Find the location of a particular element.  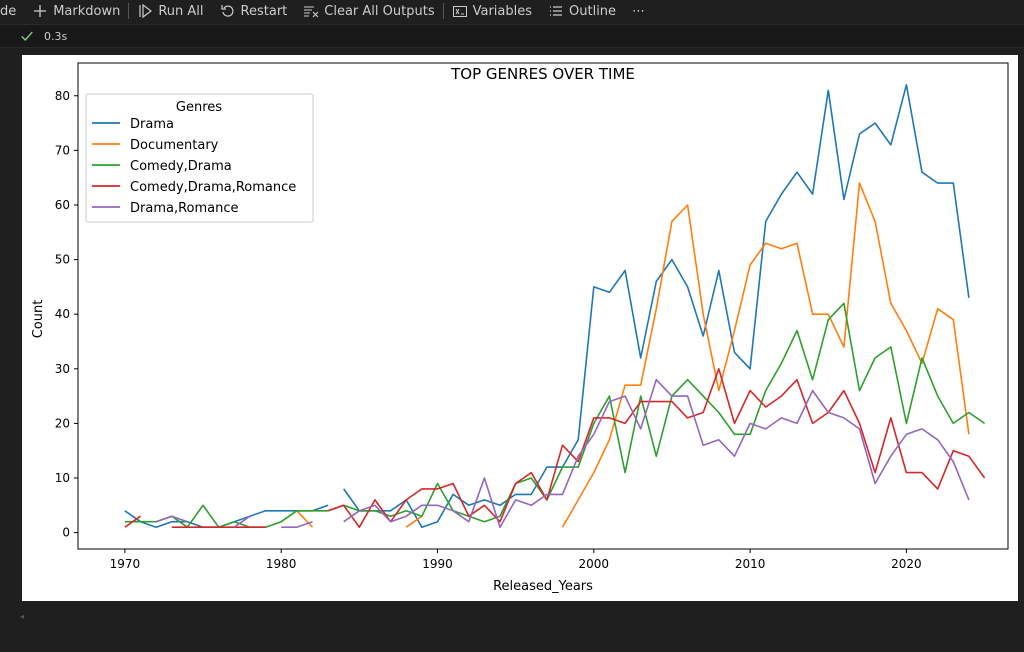

variables-icon is located at coordinates (459, 11).